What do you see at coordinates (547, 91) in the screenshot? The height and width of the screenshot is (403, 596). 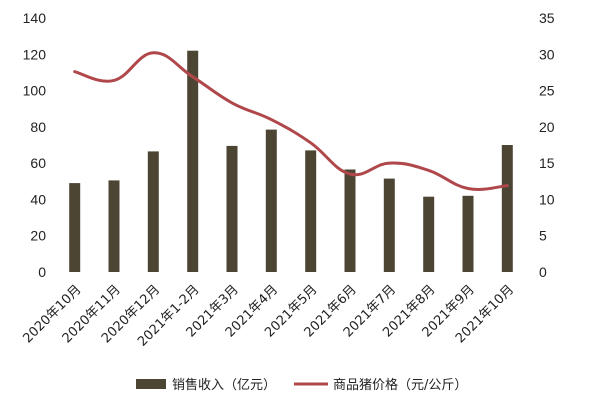 I see `right-tick-label: 25` at bounding box center [547, 91].